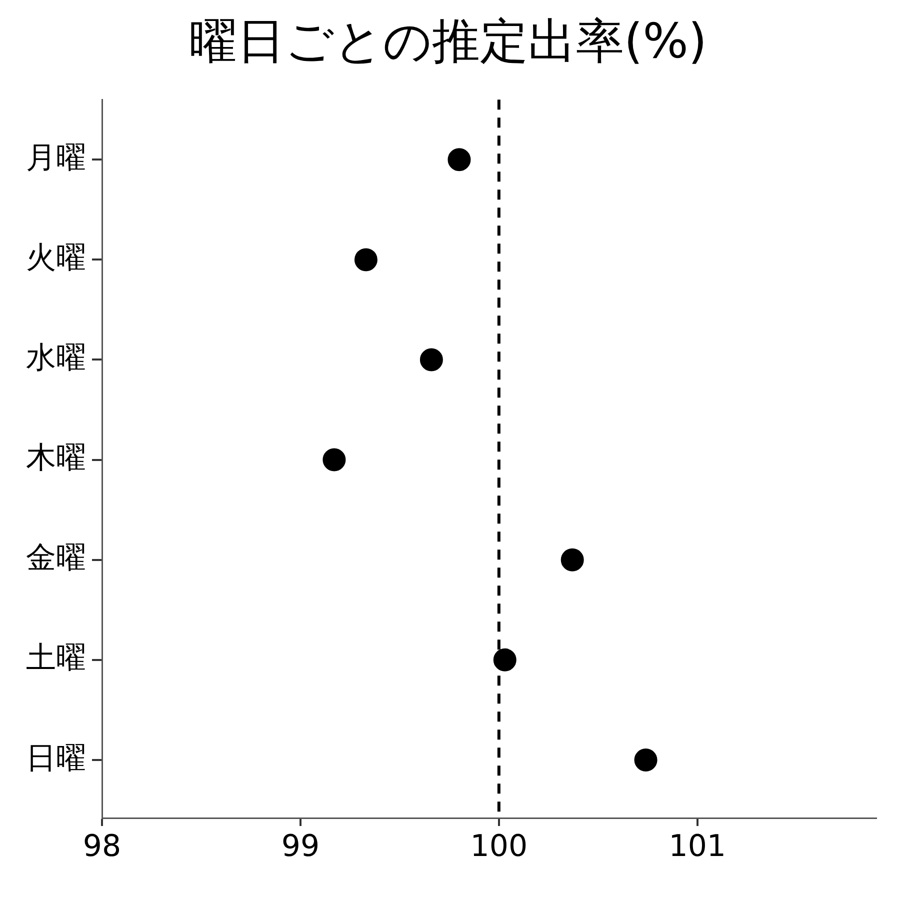  What do you see at coordinates (56, 458) in the screenshot?
I see `y-tick-label: 木曜` at bounding box center [56, 458].